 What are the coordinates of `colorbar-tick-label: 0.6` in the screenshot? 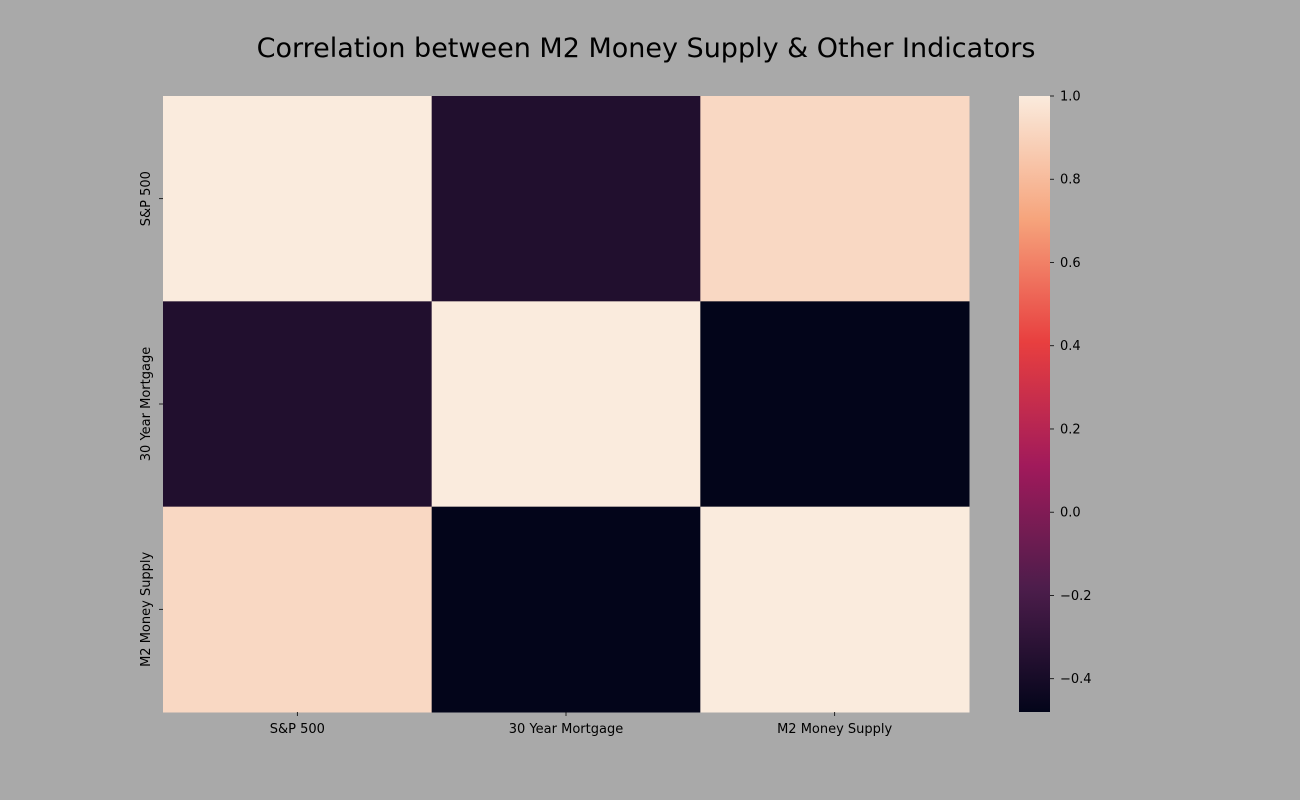 It's located at (1070, 263).